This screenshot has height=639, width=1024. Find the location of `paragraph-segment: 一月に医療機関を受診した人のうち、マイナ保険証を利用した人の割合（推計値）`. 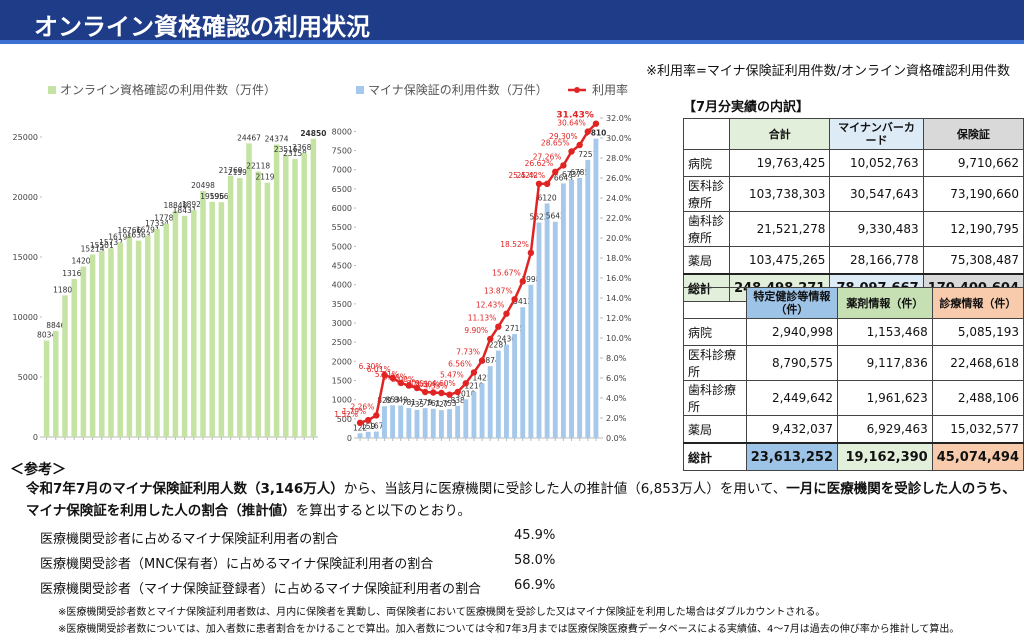

paragraph-segment: 一月に医療機関を受診した人のうち、マイナ保険証を利用した人の割合（推計値） is located at coordinates (521, 500).